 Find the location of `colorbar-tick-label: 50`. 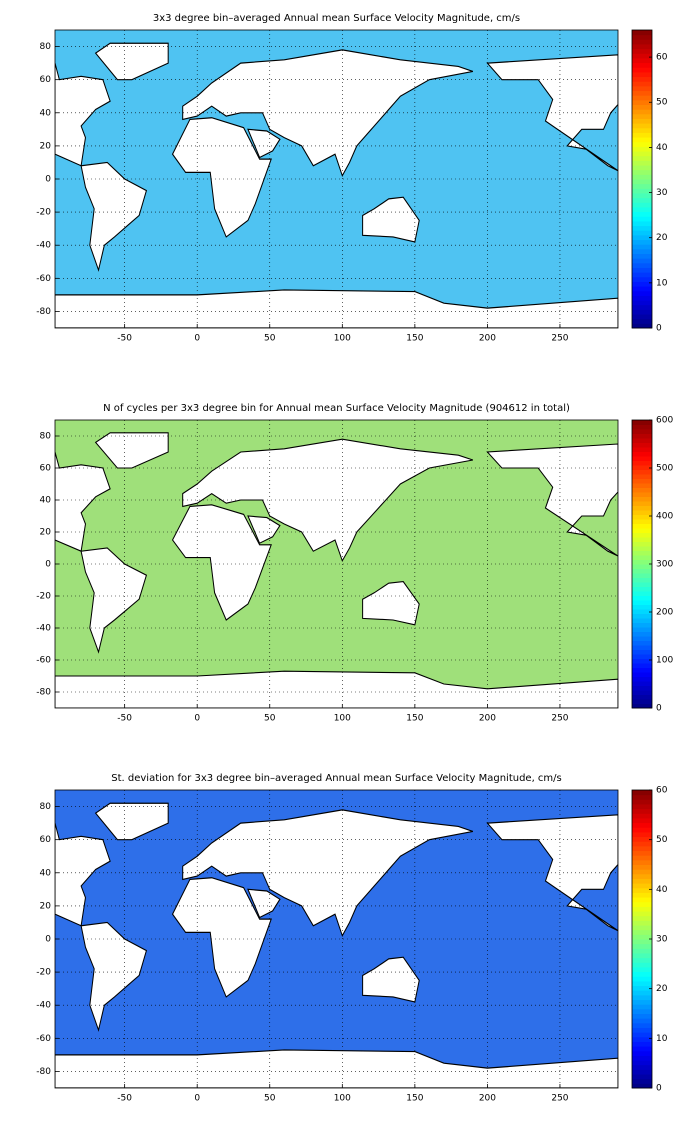

colorbar-tick-label: 50 is located at coordinates (662, 840).